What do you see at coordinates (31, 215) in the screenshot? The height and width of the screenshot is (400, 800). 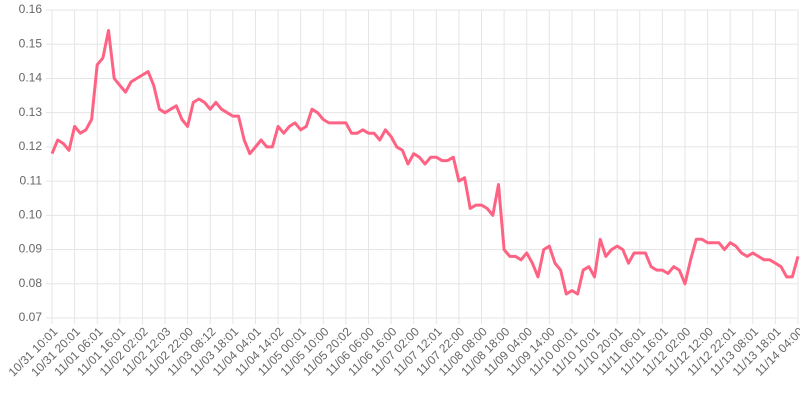 I see `y-tick-label: 0.10` at bounding box center [31, 215].